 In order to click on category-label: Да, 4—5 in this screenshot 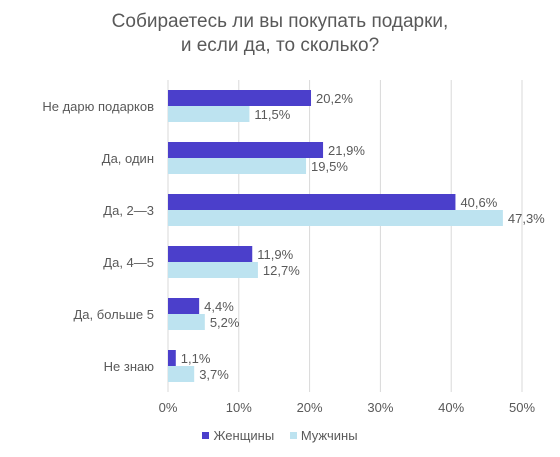, I will do `click(128, 262)`.